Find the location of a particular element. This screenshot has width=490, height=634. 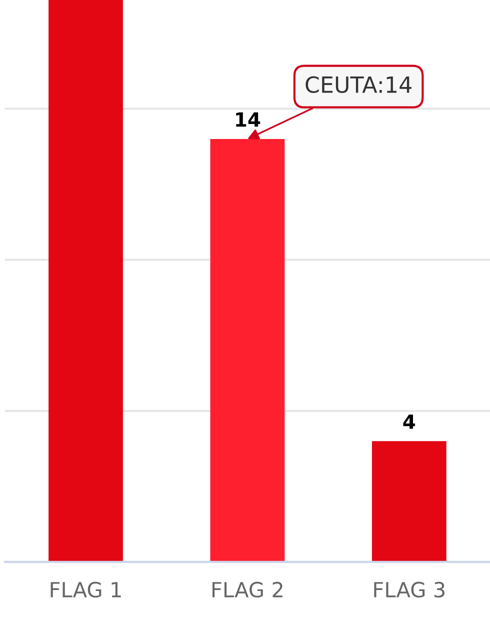

annotation: CEUTA:14 is located at coordinates (359, 85).